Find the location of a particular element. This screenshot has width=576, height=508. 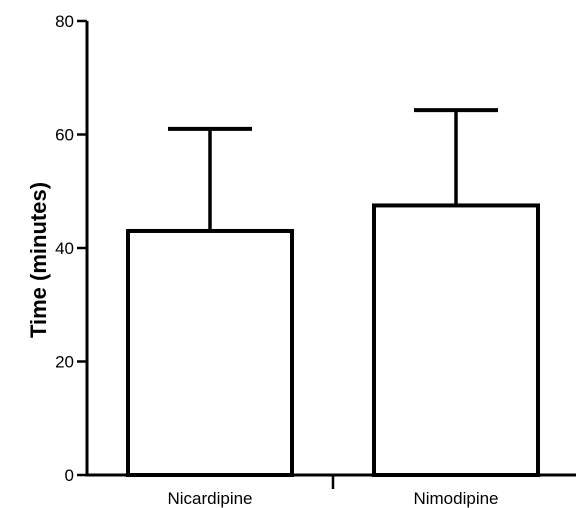

error-bars is located at coordinates (333, 169).